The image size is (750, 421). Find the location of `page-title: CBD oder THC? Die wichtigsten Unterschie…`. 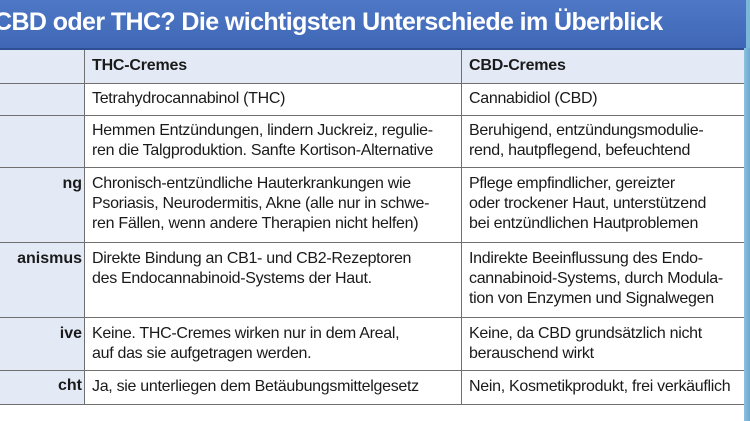

page-title: CBD oder THC? Die wichtigsten Unterschie… is located at coordinates (331, 22).